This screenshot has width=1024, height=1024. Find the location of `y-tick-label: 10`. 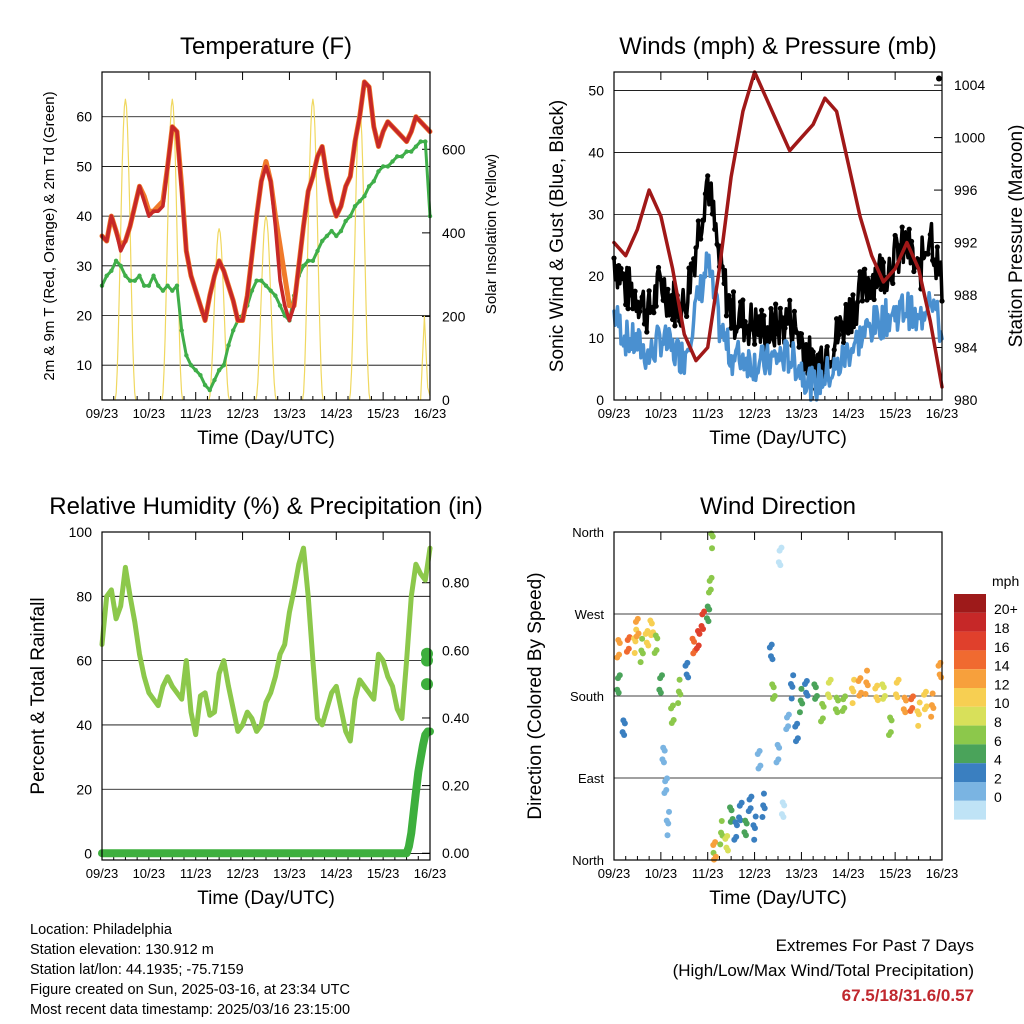

y-tick-label: 10 is located at coordinates (596, 338).